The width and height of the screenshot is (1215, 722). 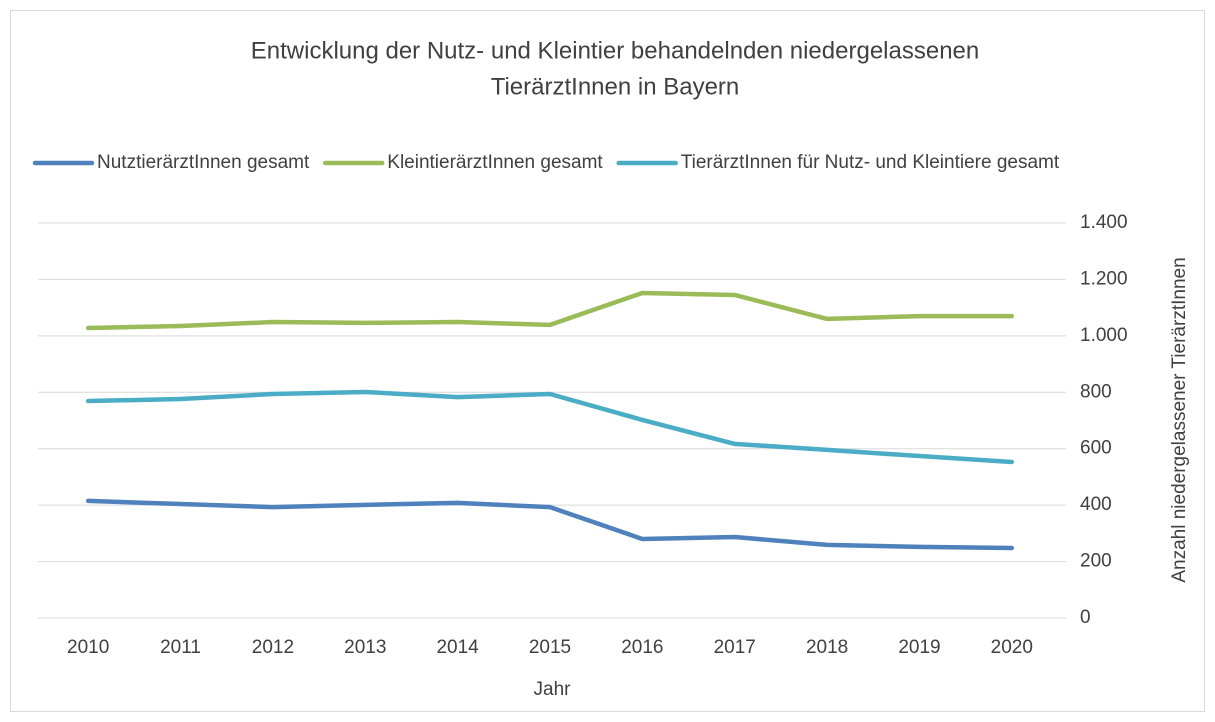 What do you see at coordinates (1096, 504) in the screenshot?
I see `y-tick-label: 400` at bounding box center [1096, 504].